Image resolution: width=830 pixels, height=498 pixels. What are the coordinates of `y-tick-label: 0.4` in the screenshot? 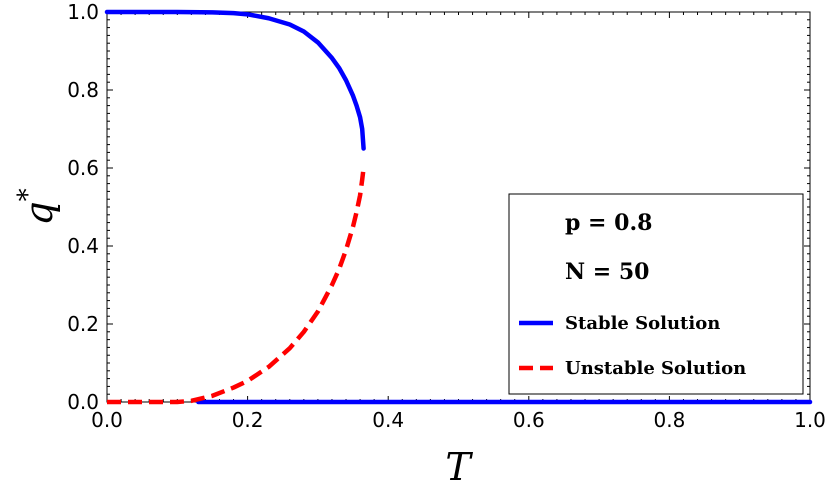 It's located at (83, 246).